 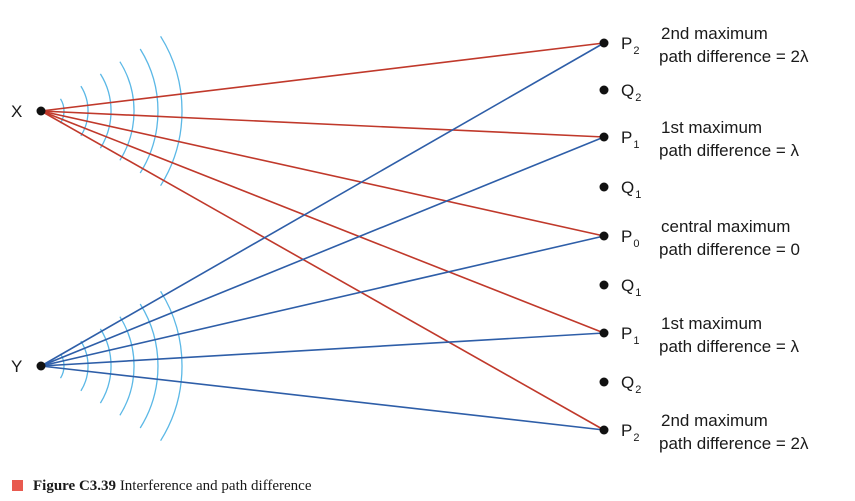 I want to click on source-x-label: X, so click(x=16, y=111).